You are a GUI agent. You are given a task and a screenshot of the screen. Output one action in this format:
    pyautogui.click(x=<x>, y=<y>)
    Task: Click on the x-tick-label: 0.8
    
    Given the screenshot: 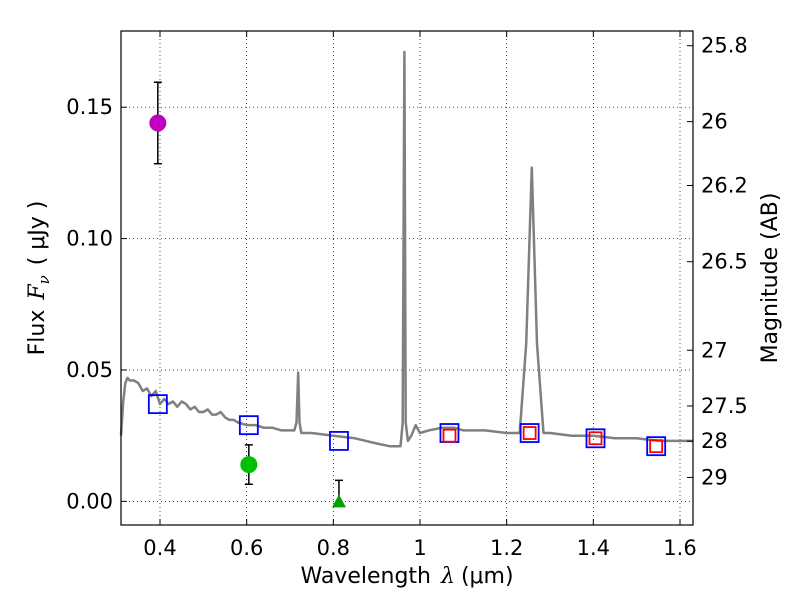 What is the action you would take?
    pyautogui.click(x=333, y=548)
    